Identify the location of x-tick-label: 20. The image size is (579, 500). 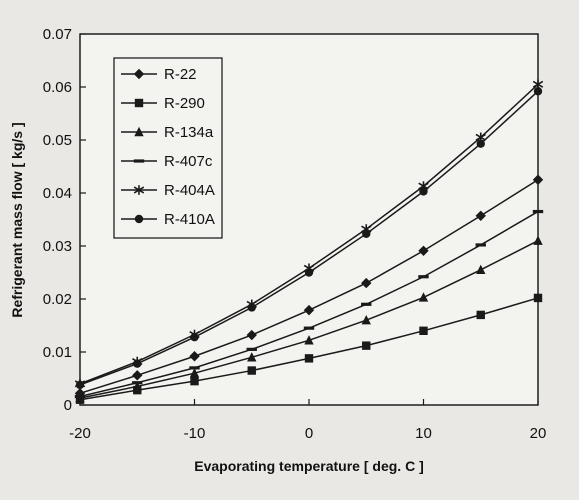
(538, 433).